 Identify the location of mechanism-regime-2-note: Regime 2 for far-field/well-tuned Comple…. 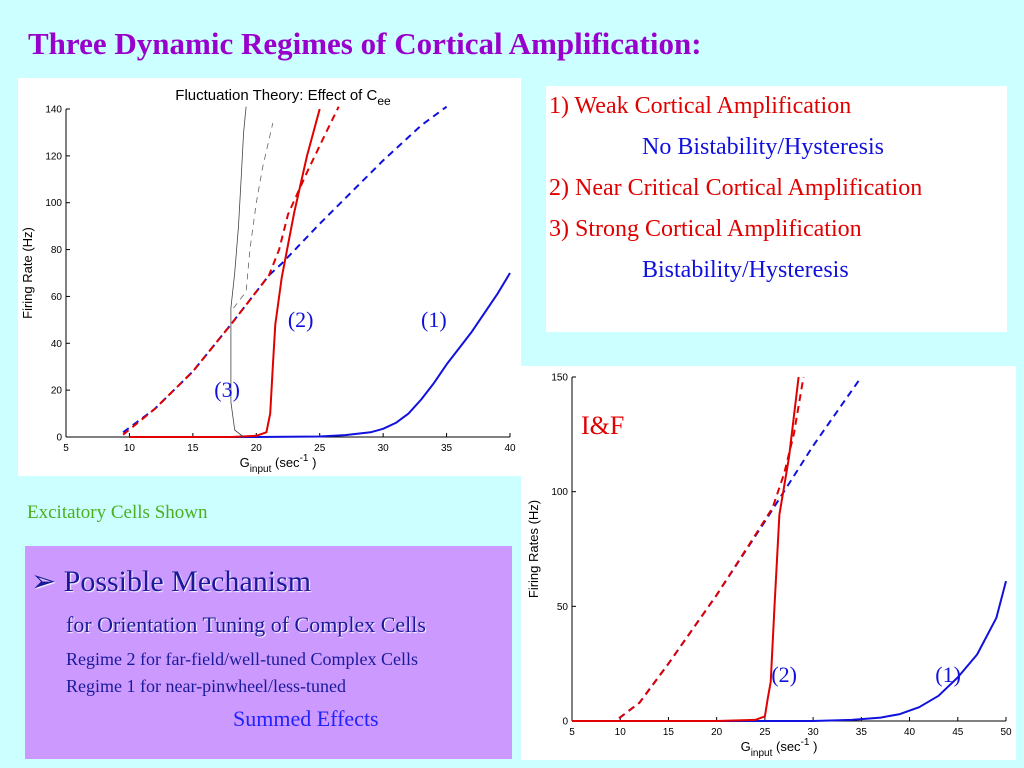
(242, 659).